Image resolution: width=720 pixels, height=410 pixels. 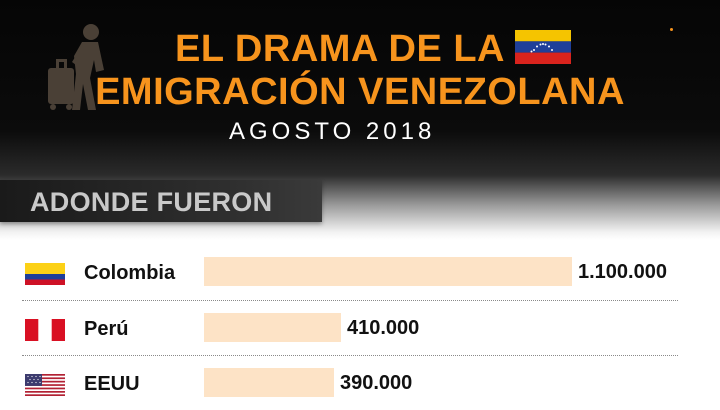 I want to click on category-label-peru: Perú, so click(x=106, y=329).